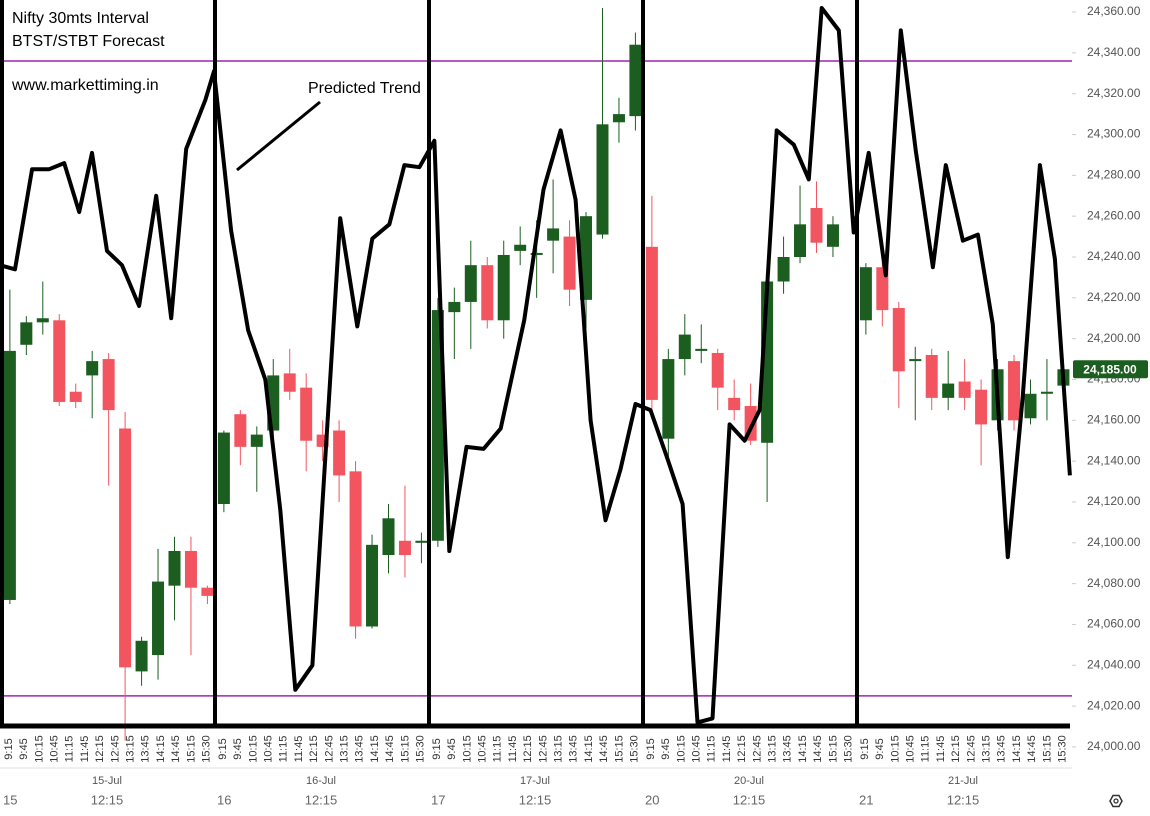 This screenshot has width=1150, height=816. I want to click on y-tick-label: 24,060.00, so click(1114, 624).